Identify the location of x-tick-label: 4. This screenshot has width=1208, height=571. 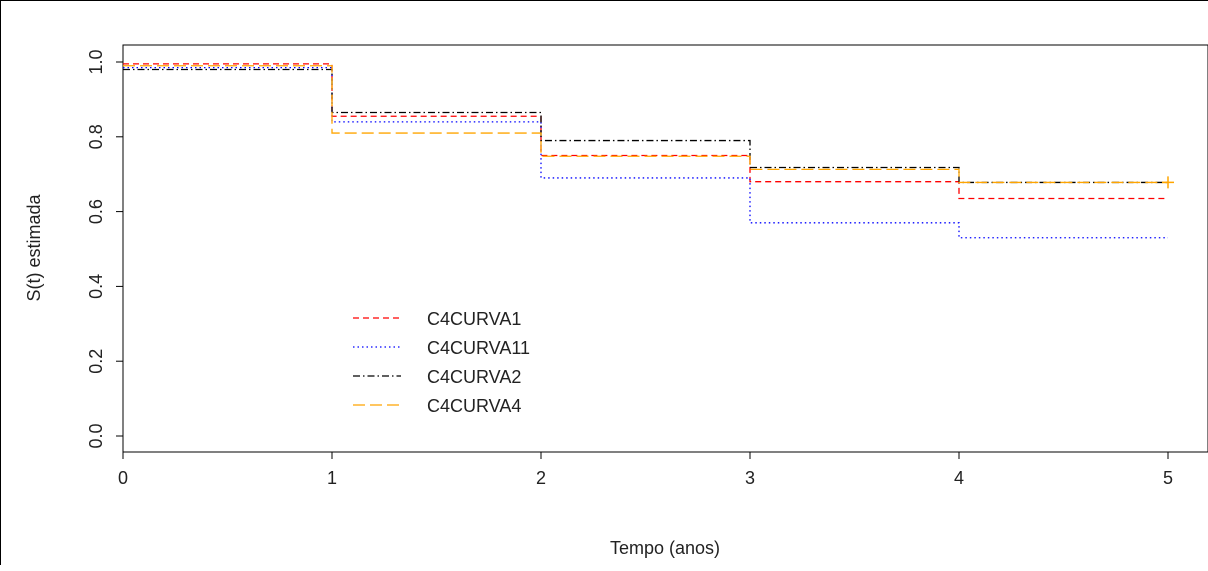
(959, 478).